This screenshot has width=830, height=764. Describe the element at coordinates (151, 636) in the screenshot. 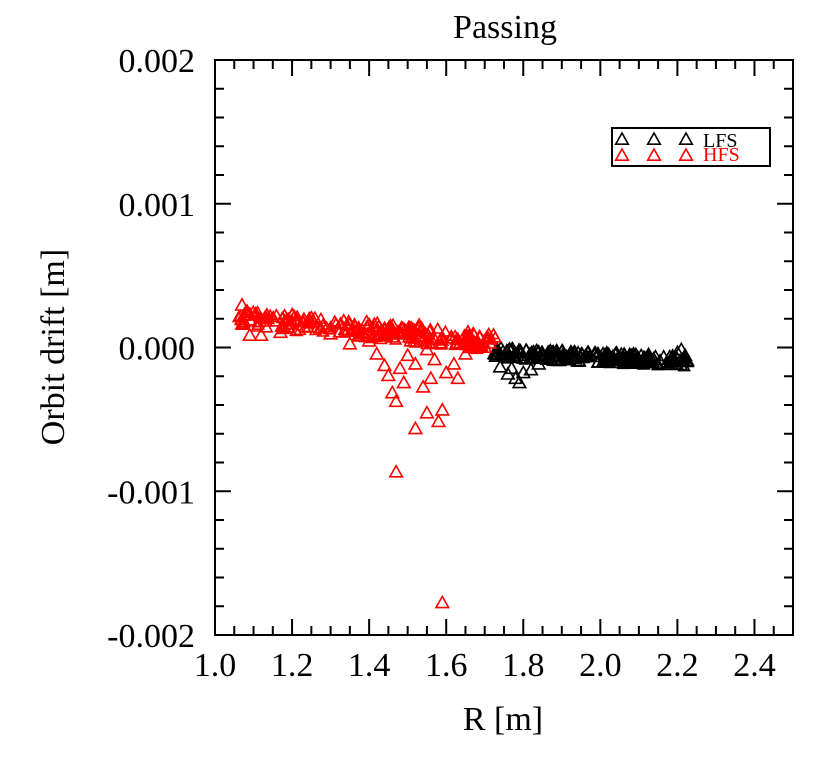

I see `y-tick-label: -0.002` at that location.